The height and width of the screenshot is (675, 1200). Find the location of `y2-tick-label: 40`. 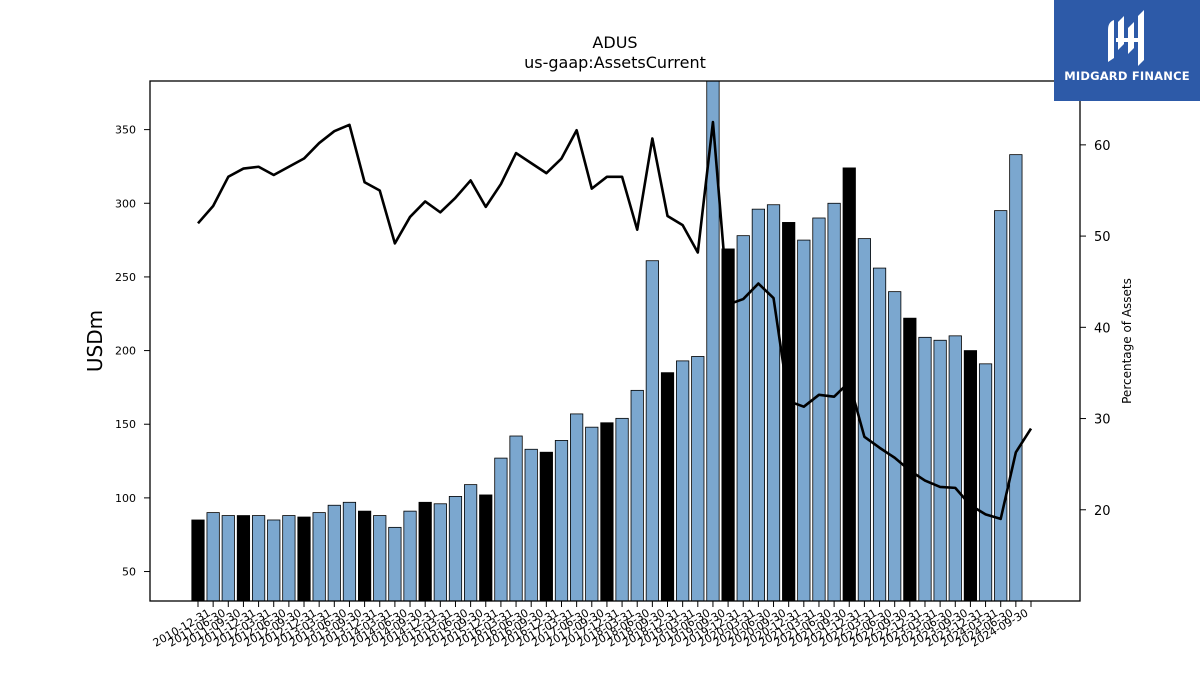

y2-tick-label: 40 is located at coordinates (1102, 328).